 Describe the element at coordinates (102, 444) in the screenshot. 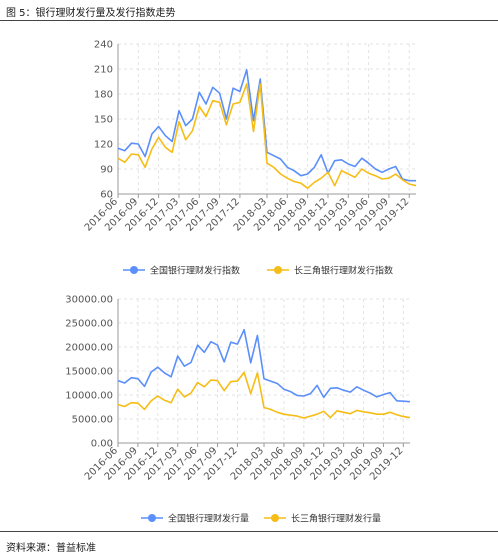

I see `y-tick-label: 0.00` at that location.